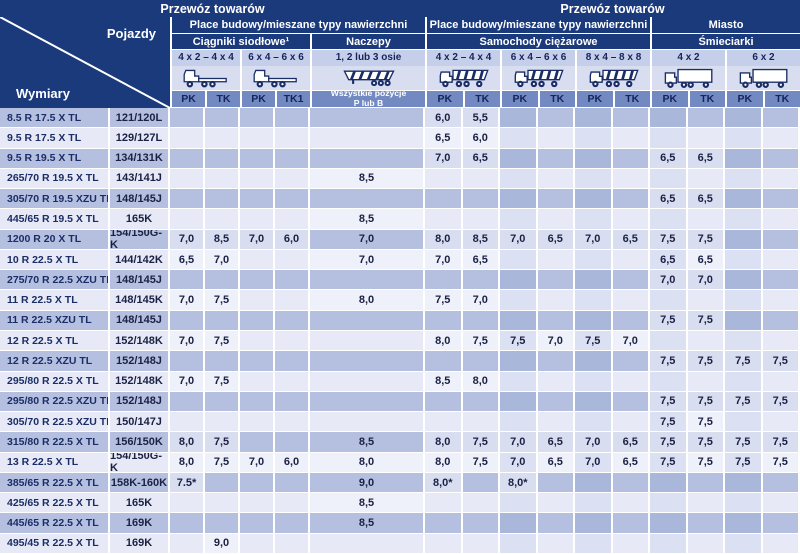 This screenshot has height=554, width=800. I want to click on load-index-cell: 148/145J, so click(140, 320).